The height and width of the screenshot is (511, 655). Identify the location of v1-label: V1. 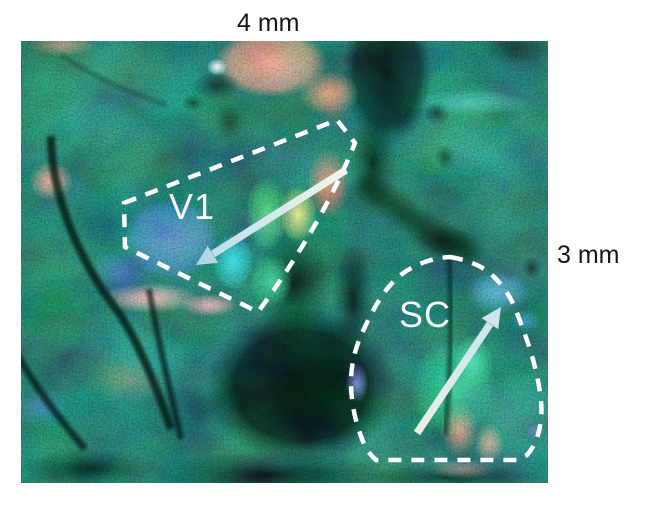
(192, 206).